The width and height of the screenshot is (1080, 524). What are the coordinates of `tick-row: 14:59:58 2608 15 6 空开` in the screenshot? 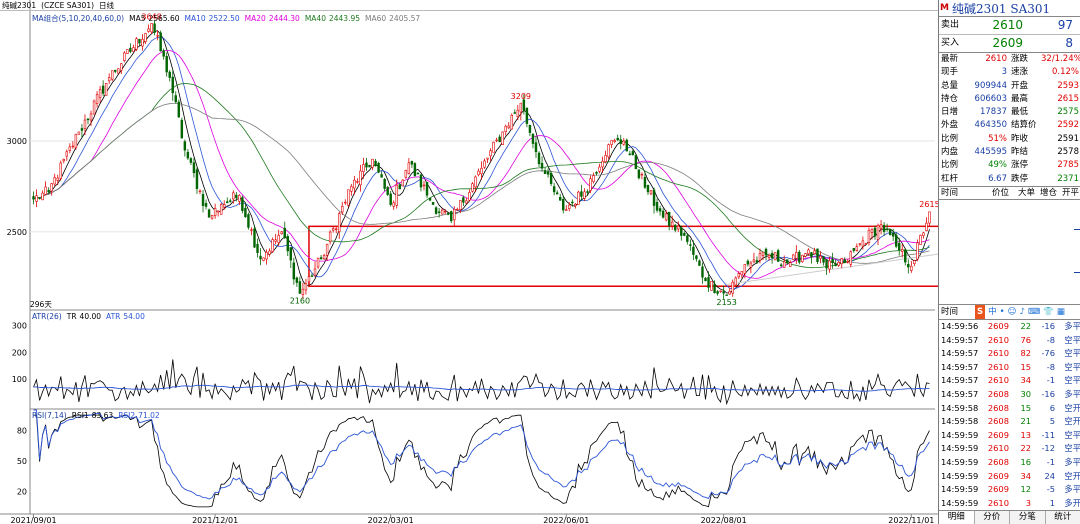 It's located at (1009, 409).